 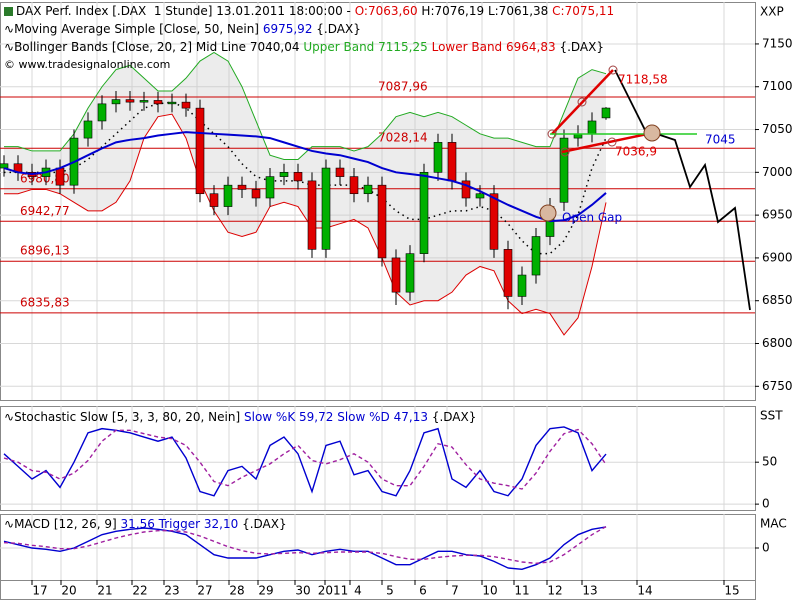 What do you see at coordinates (777, 257) in the screenshot?
I see `y-tick-label: 6900` at bounding box center [777, 257].